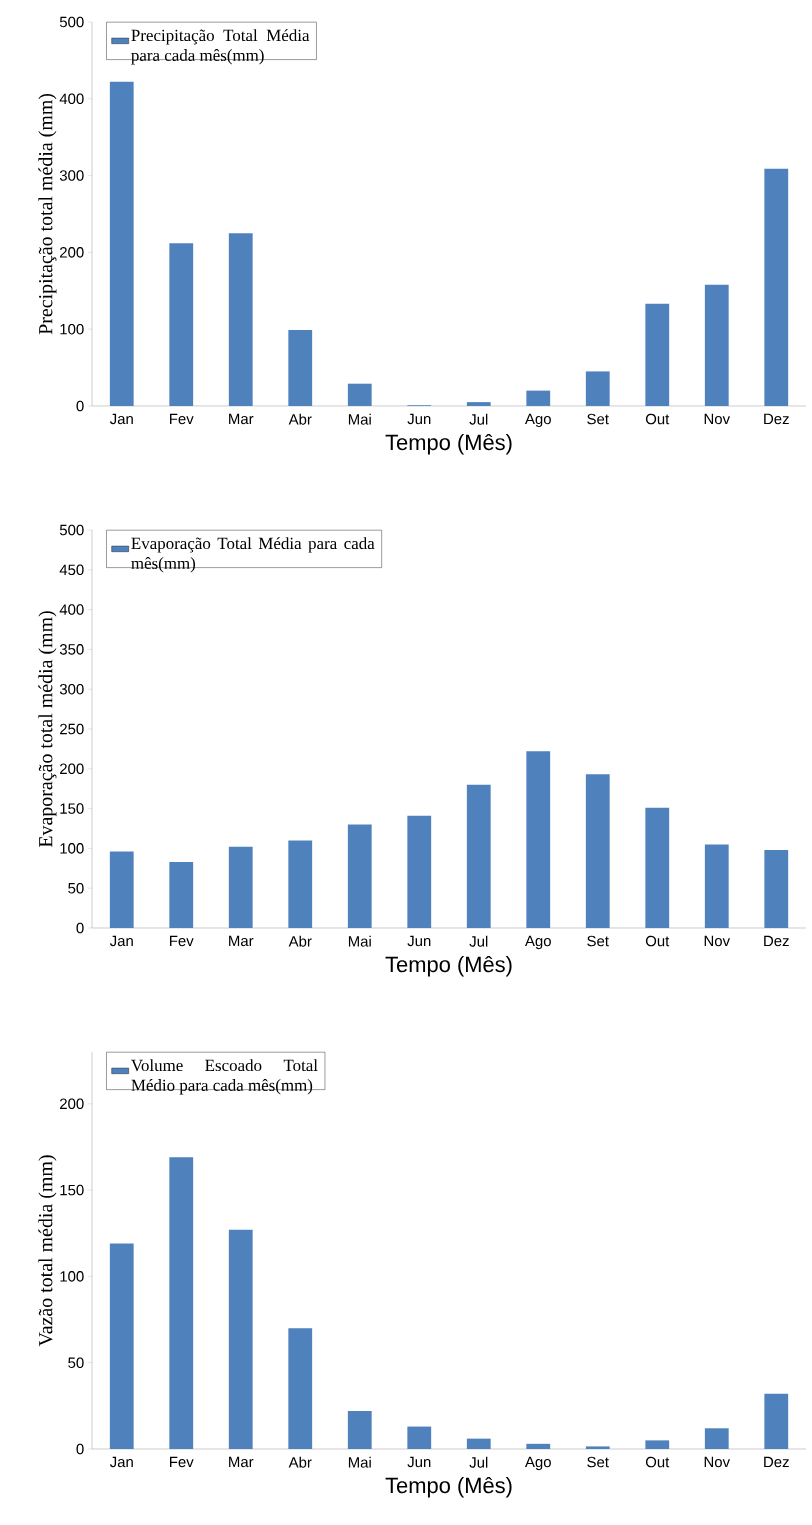 The height and width of the screenshot is (1525, 812). What do you see at coordinates (253, 555) in the screenshot?
I see `legend-label: Evaporação Total Média para cada mês(mm)` at bounding box center [253, 555].